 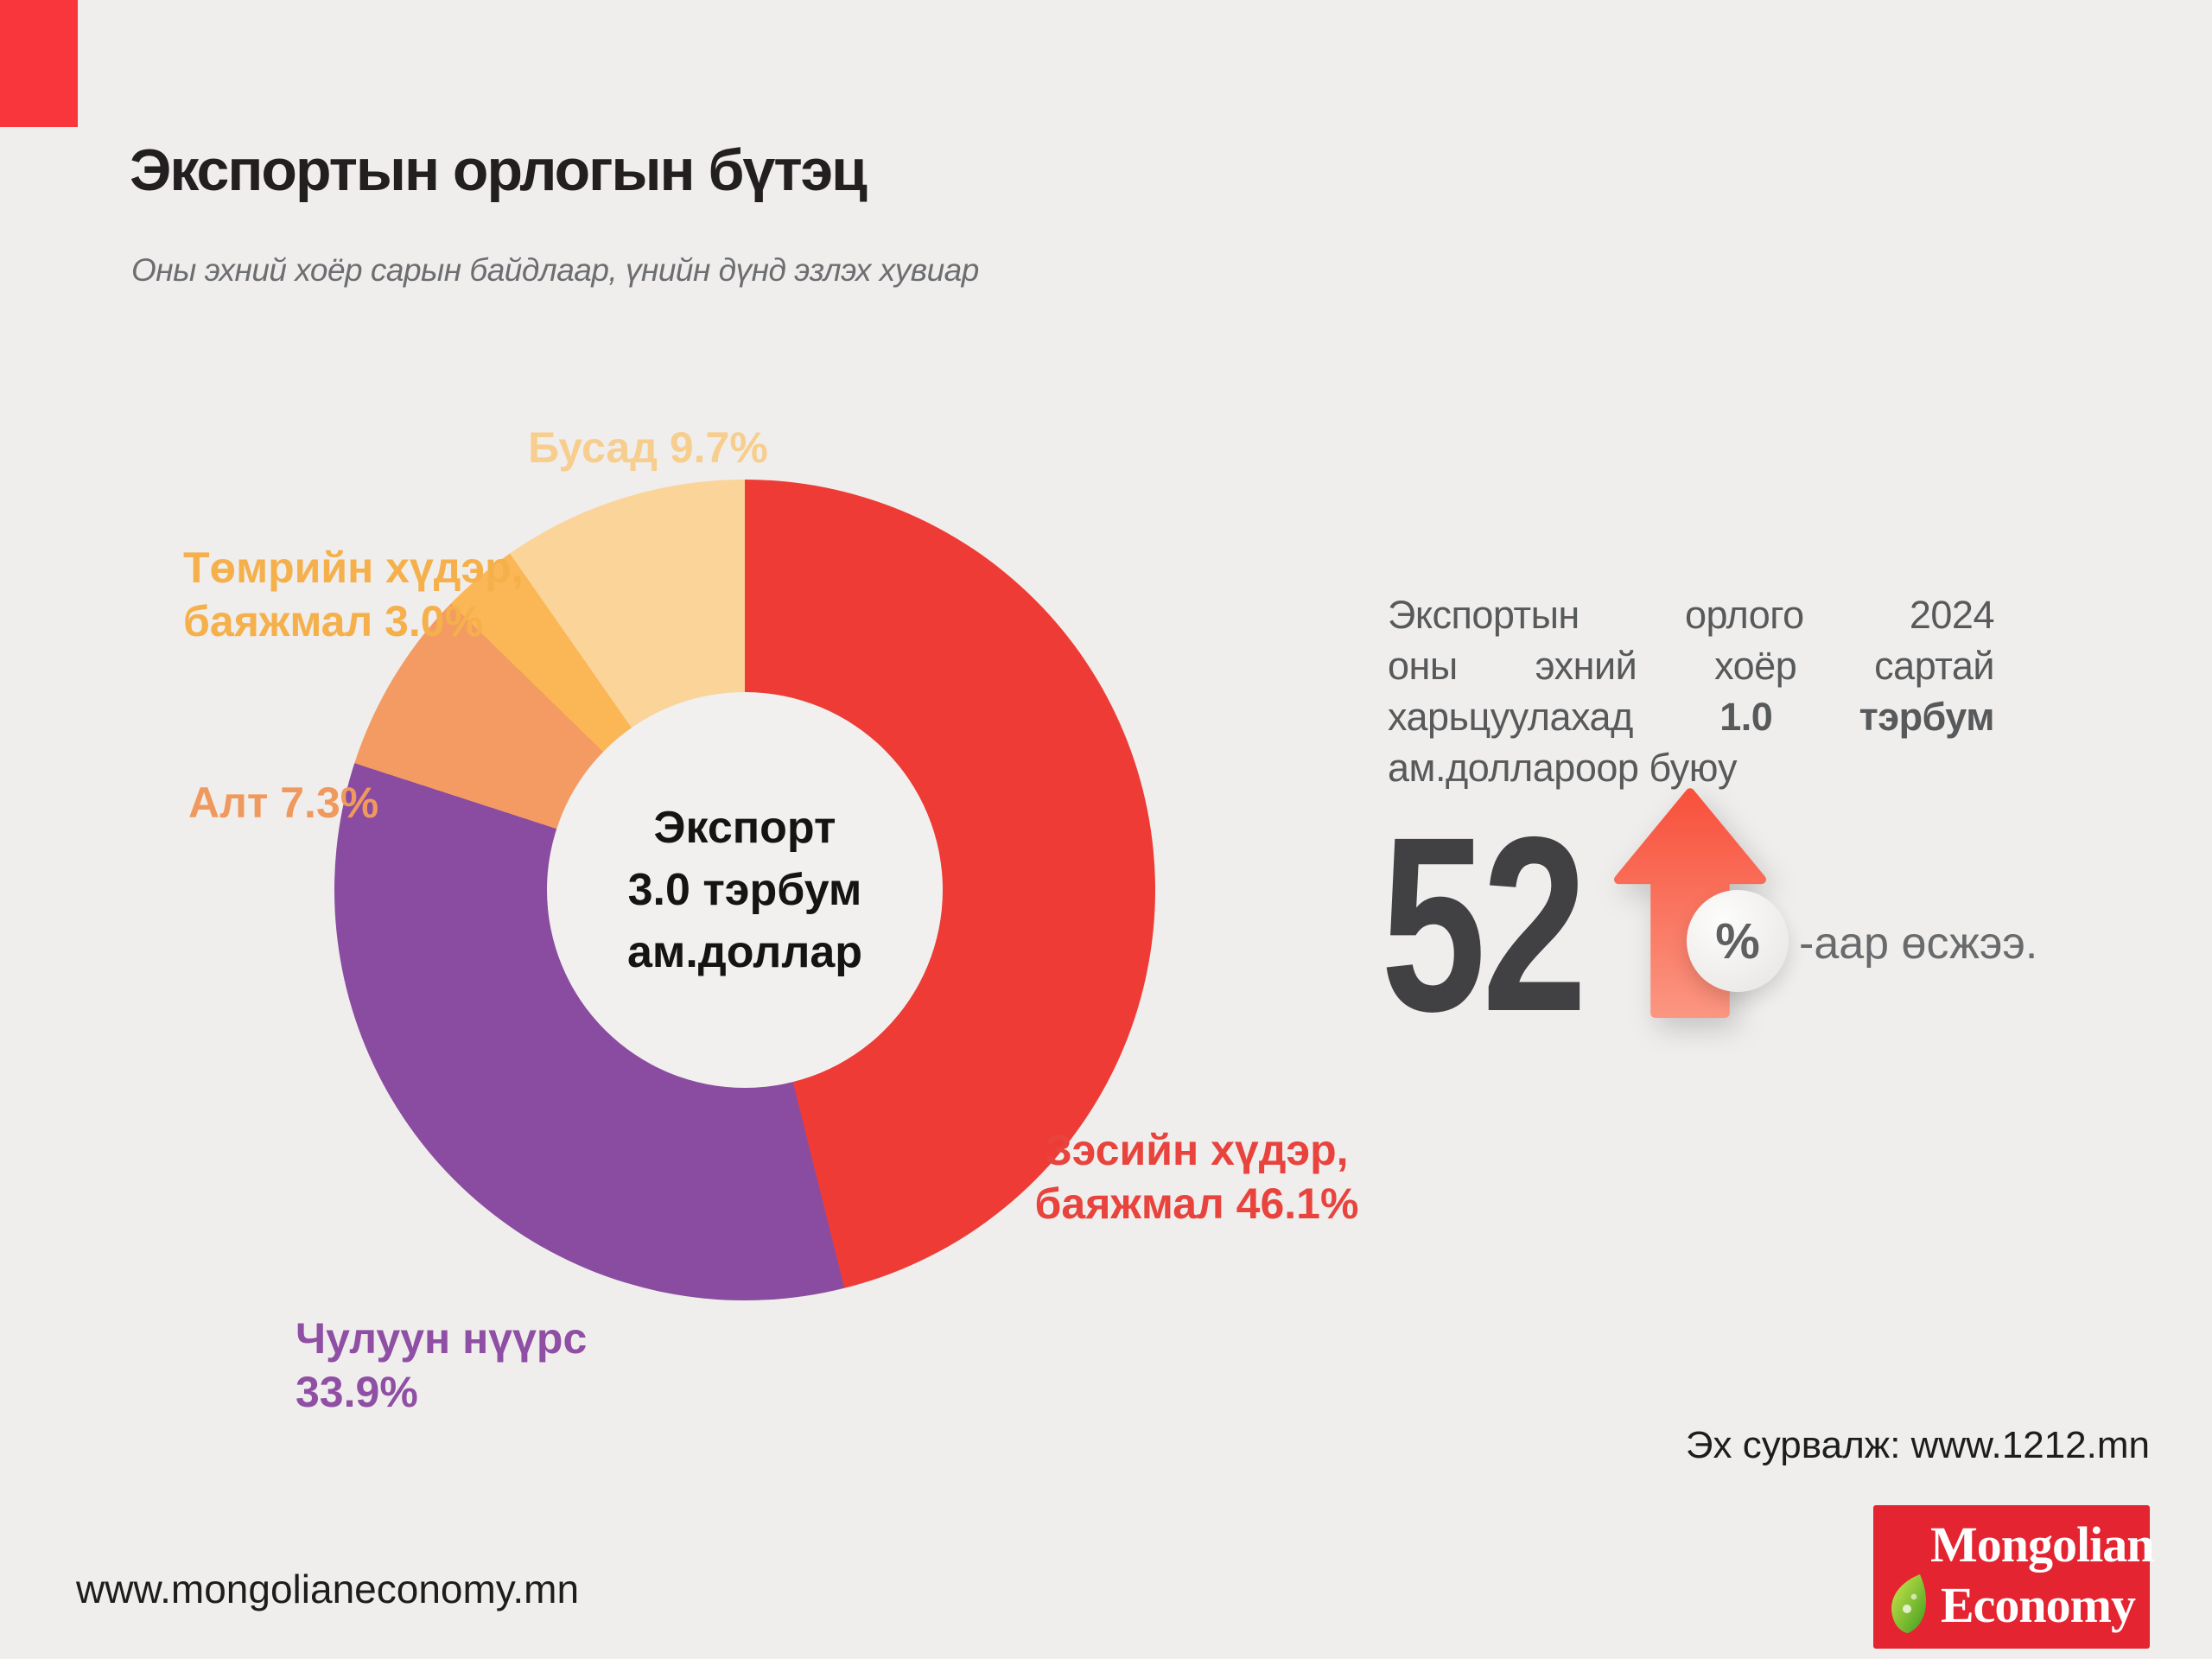 What do you see at coordinates (2042, 1544) in the screenshot?
I see `logo-text-line1: Mongolian` at bounding box center [2042, 1544].